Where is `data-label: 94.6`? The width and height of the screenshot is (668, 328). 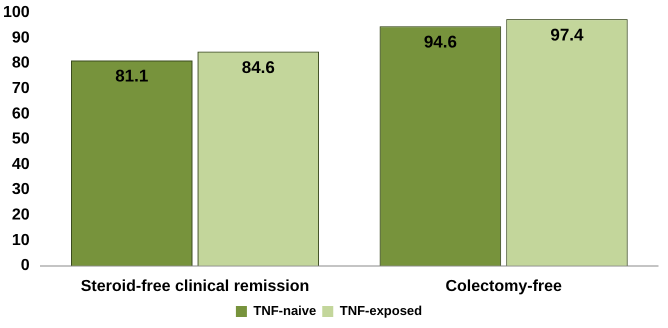
data-label: 94.6 is located at coordinates (440, 42).